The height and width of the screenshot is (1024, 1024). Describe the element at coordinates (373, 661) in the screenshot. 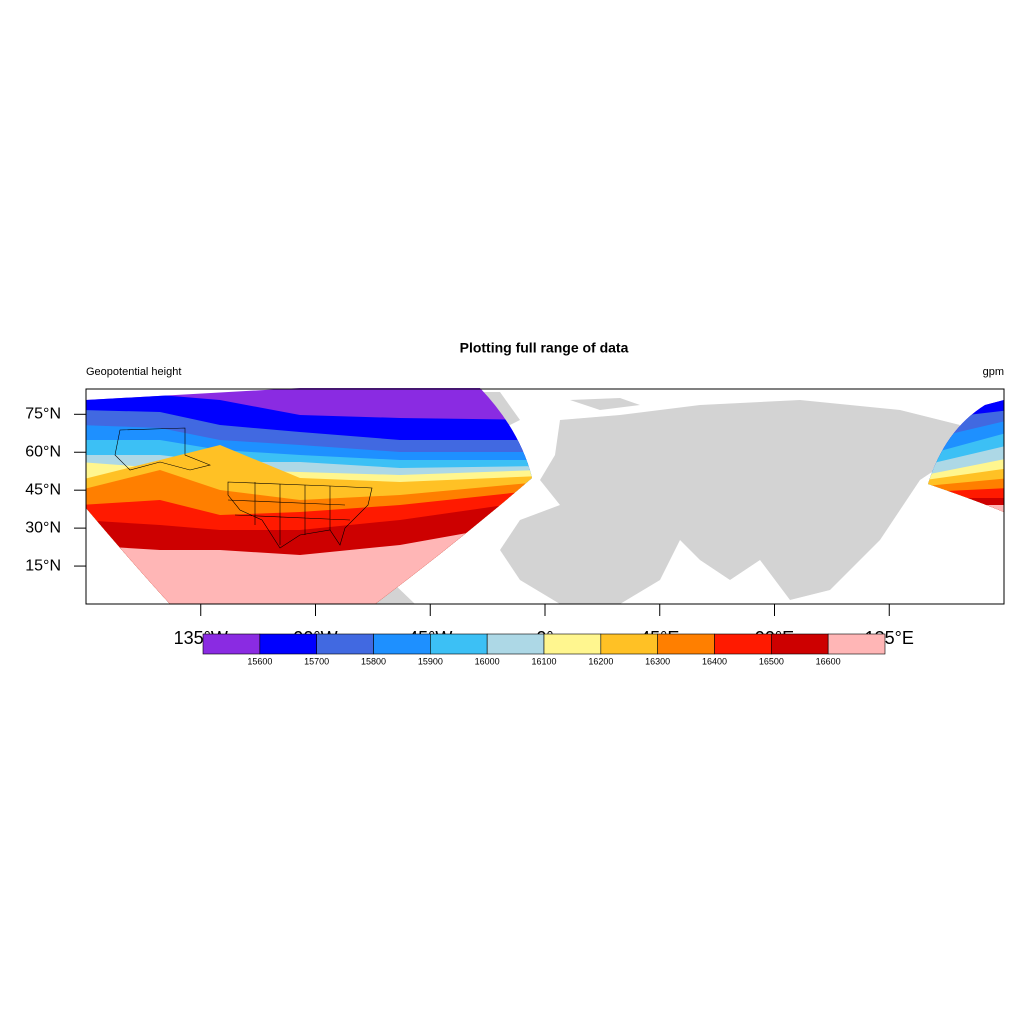

I see `colorbar-label: 15800` at that location.